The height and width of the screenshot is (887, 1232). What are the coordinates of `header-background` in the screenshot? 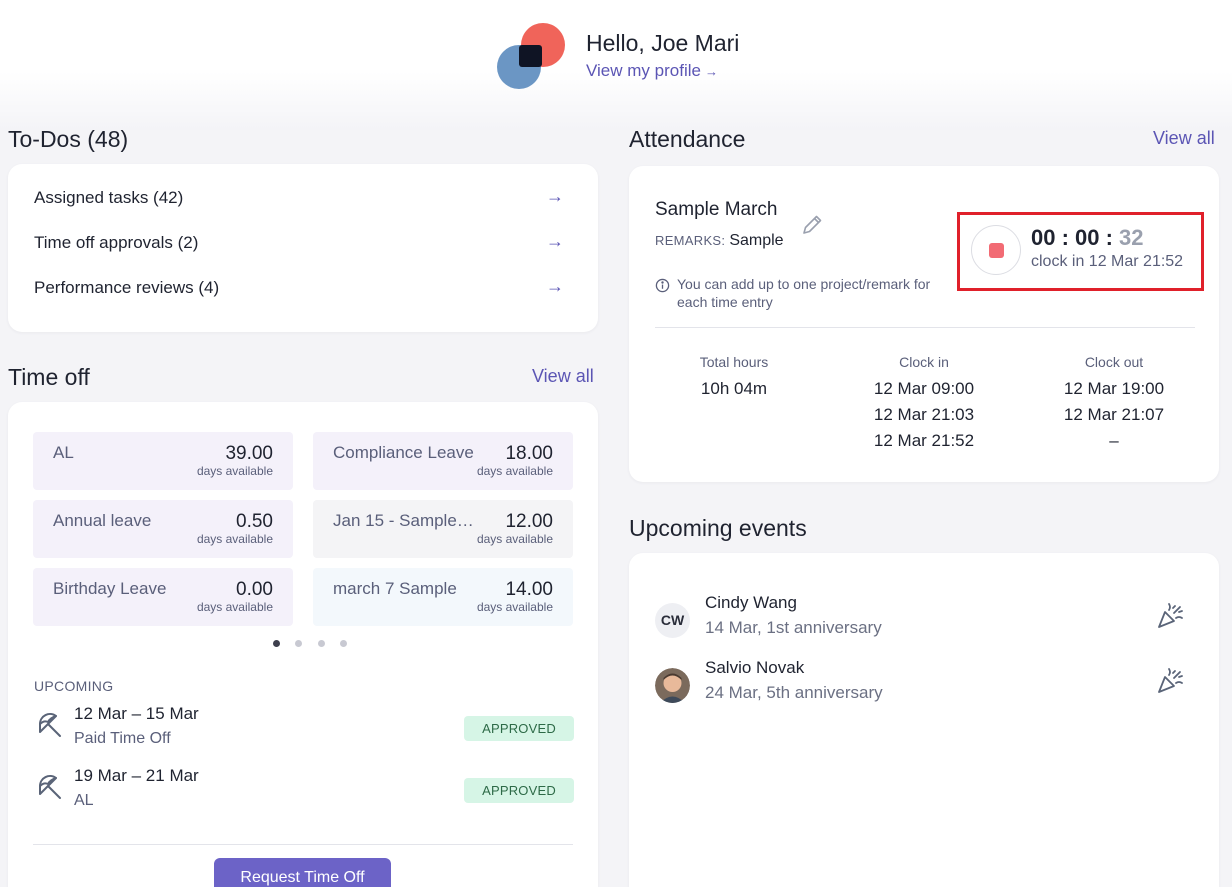 It's located at (616, 65).